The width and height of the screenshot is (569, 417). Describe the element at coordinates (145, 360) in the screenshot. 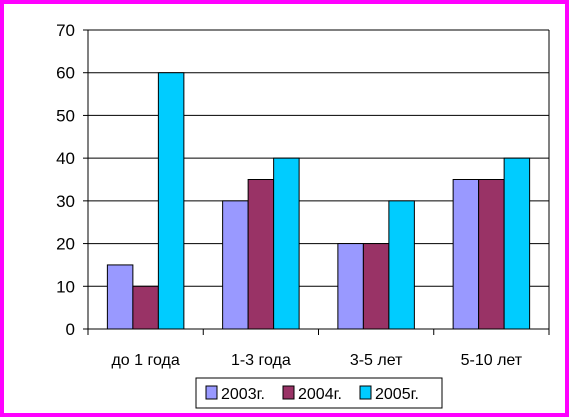

I see `x-category-label: до 1 года` at that location.